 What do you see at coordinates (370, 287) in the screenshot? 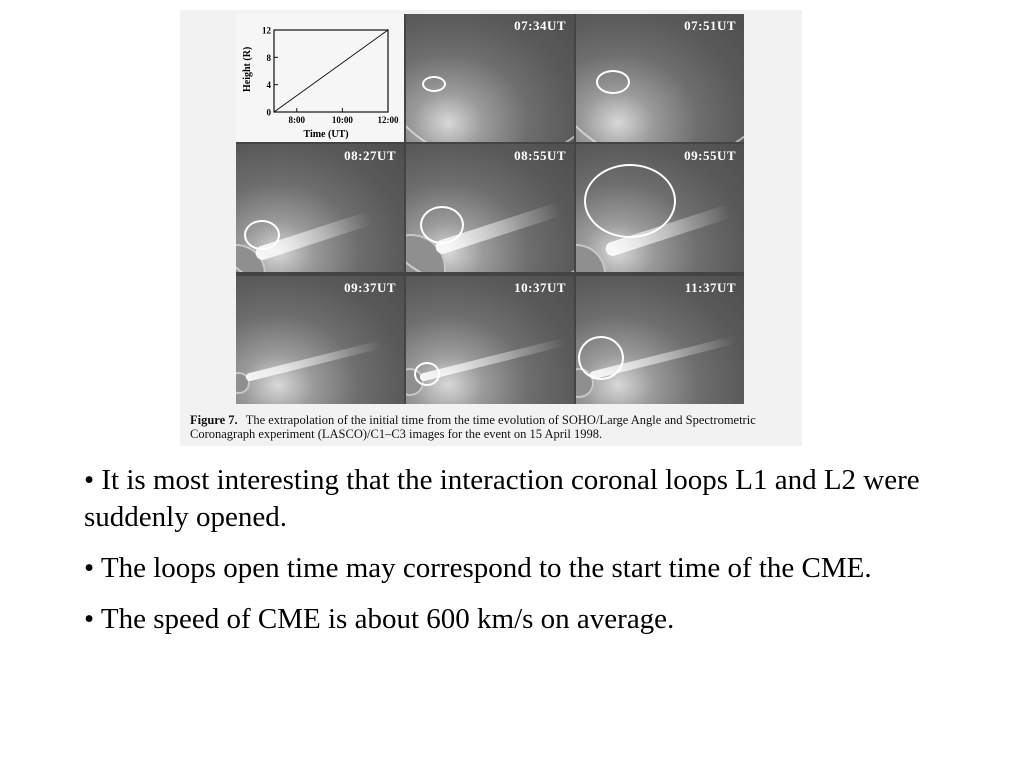
I see `panel-time-label: 09:37UT` at bounding box center [370, 287].